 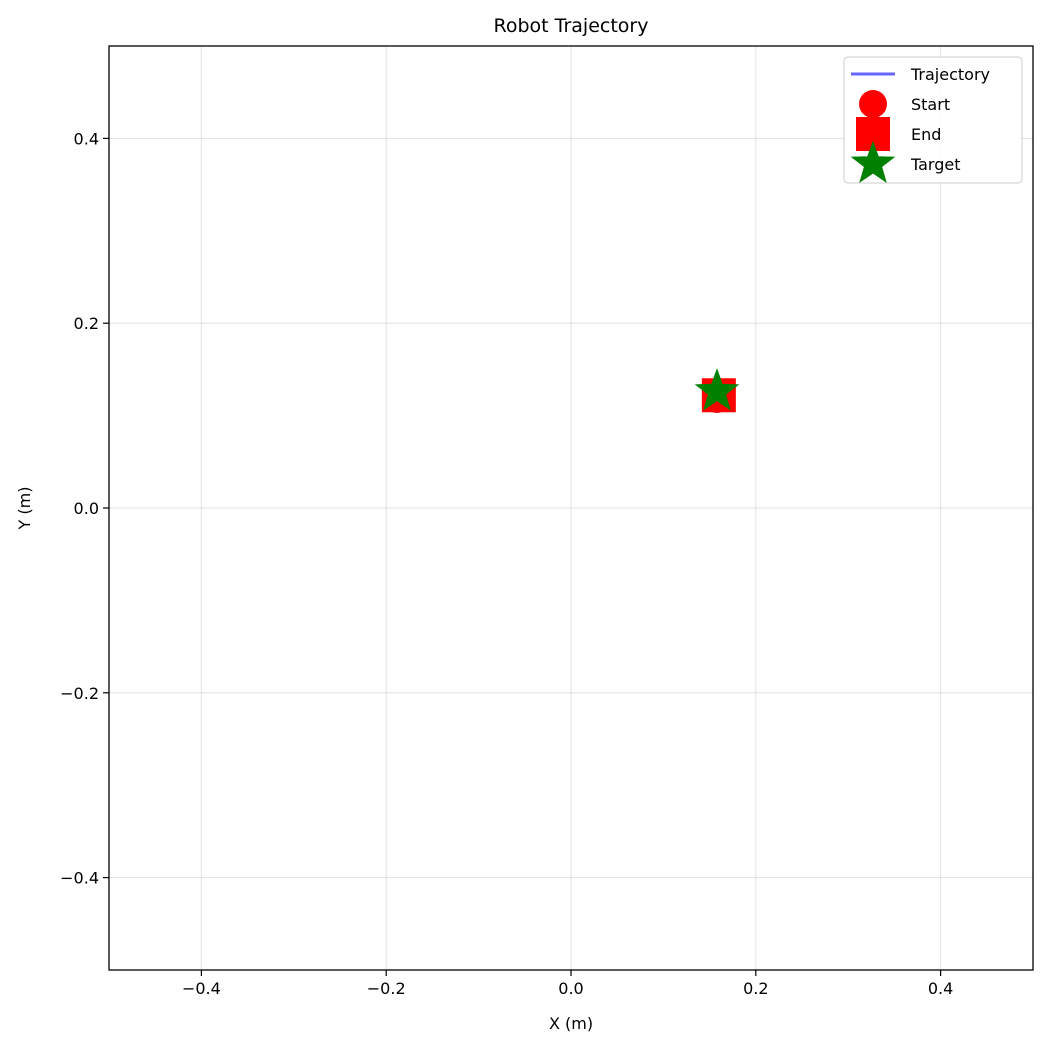 What do you see at coordinates (926, 134) in the screenshot?
I see `legend-label: End` at bounding box center [926, 134].